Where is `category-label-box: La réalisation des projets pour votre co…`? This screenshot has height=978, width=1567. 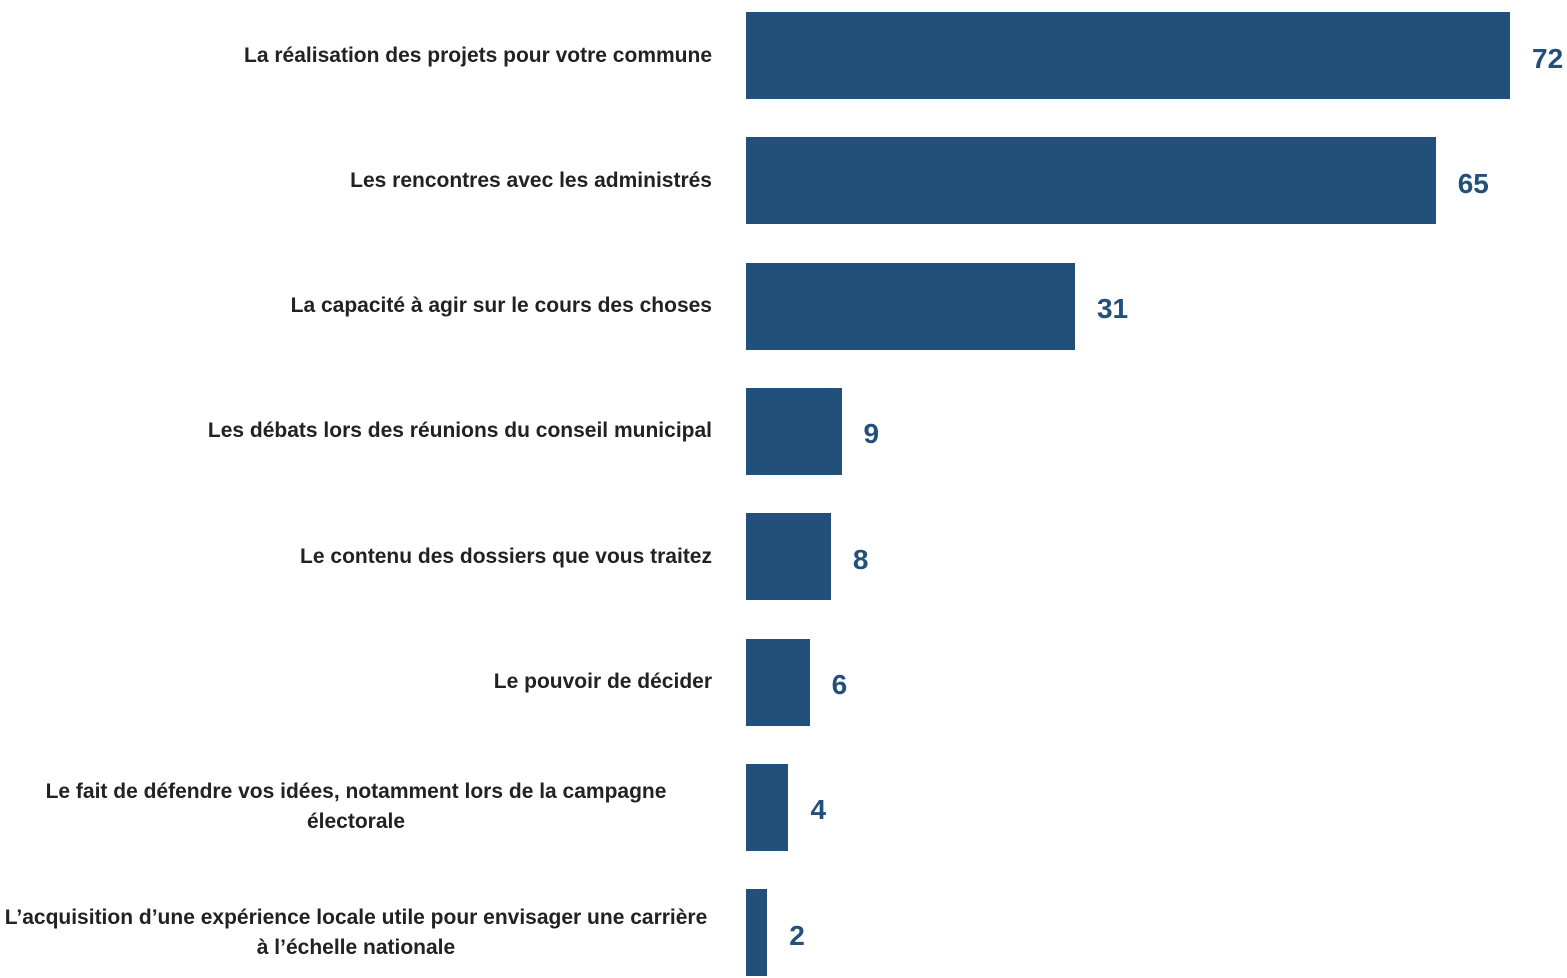
category-label-box: La réalisation des projets pour votre co… is located at coordinates (356, 56).